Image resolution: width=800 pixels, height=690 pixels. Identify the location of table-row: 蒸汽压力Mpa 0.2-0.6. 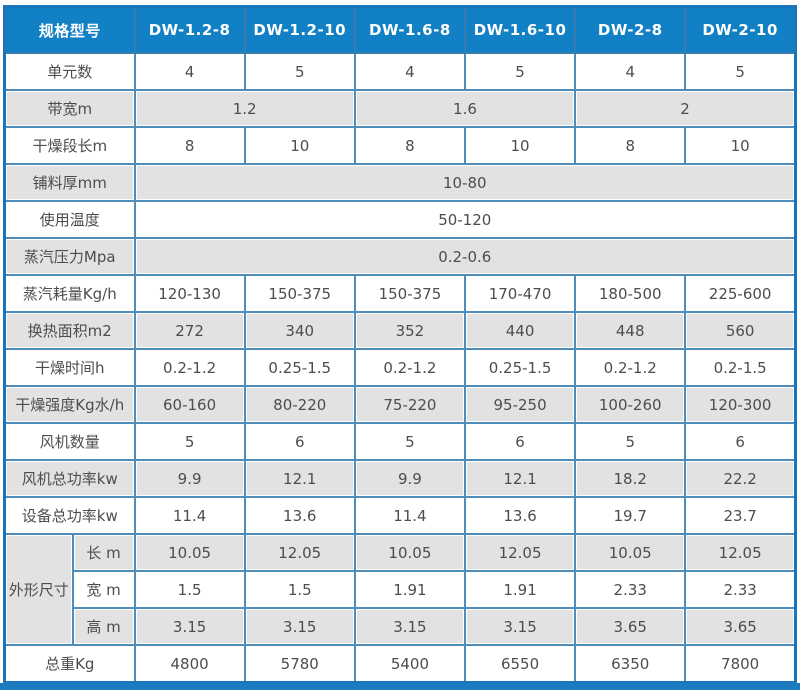
(400, 256).